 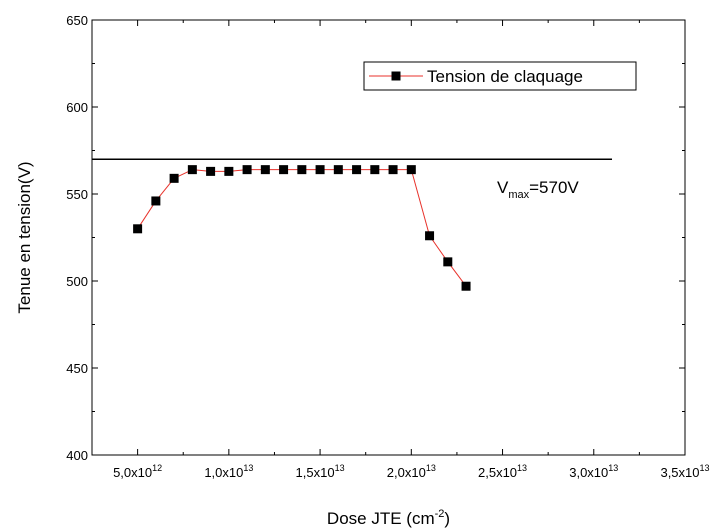 What do you see at coordinates (505, 76) in the screenshot?
I see `legend-label: Tension de claquage` at bounding box center [505, 76].